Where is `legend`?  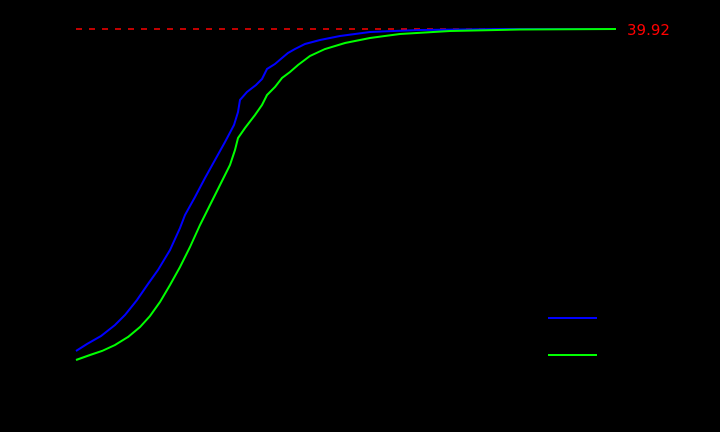 legend is located at coordinates (572, 336).